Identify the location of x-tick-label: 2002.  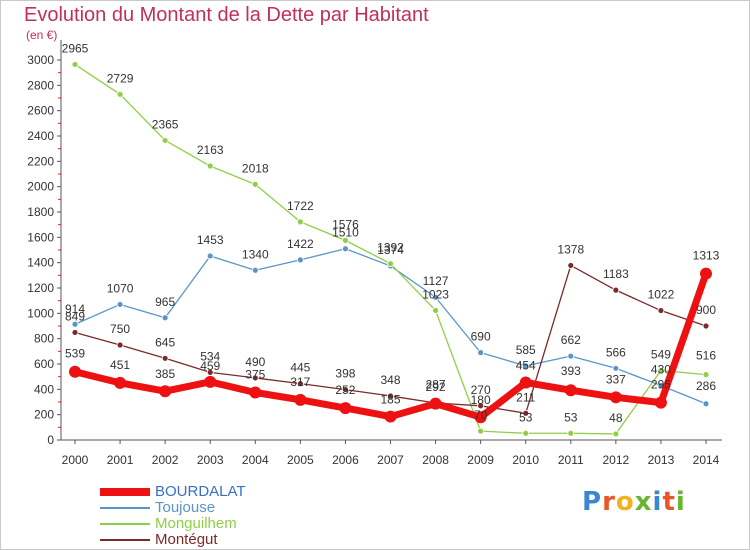
(165, 460).